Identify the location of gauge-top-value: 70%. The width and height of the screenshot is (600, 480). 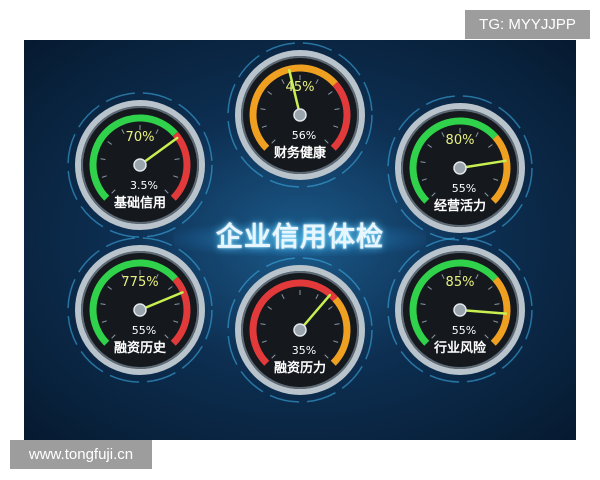
(140, 137).